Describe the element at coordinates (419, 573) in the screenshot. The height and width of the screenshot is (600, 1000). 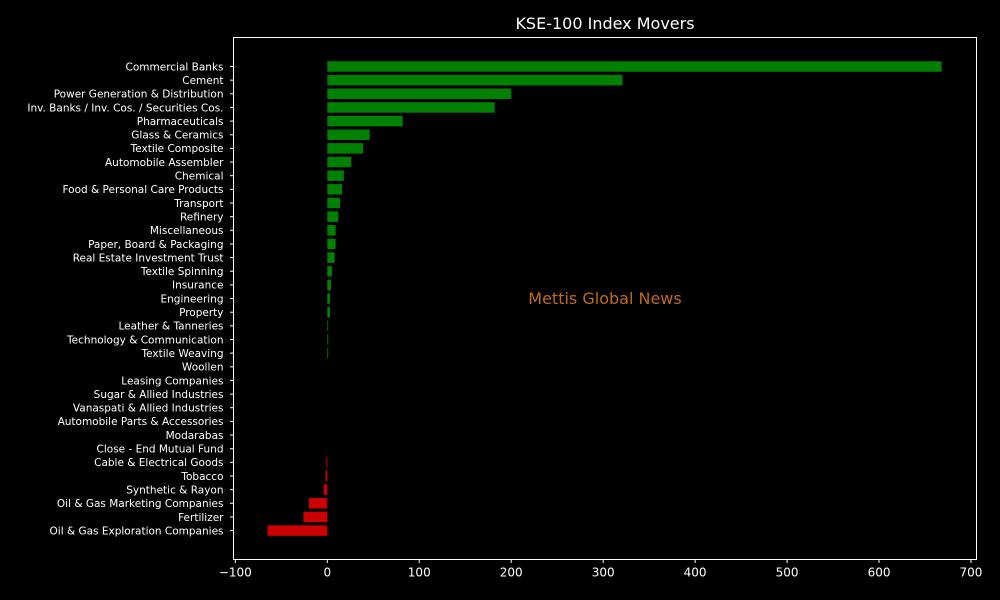
I see `x-tick-label-2: 100` at that location.